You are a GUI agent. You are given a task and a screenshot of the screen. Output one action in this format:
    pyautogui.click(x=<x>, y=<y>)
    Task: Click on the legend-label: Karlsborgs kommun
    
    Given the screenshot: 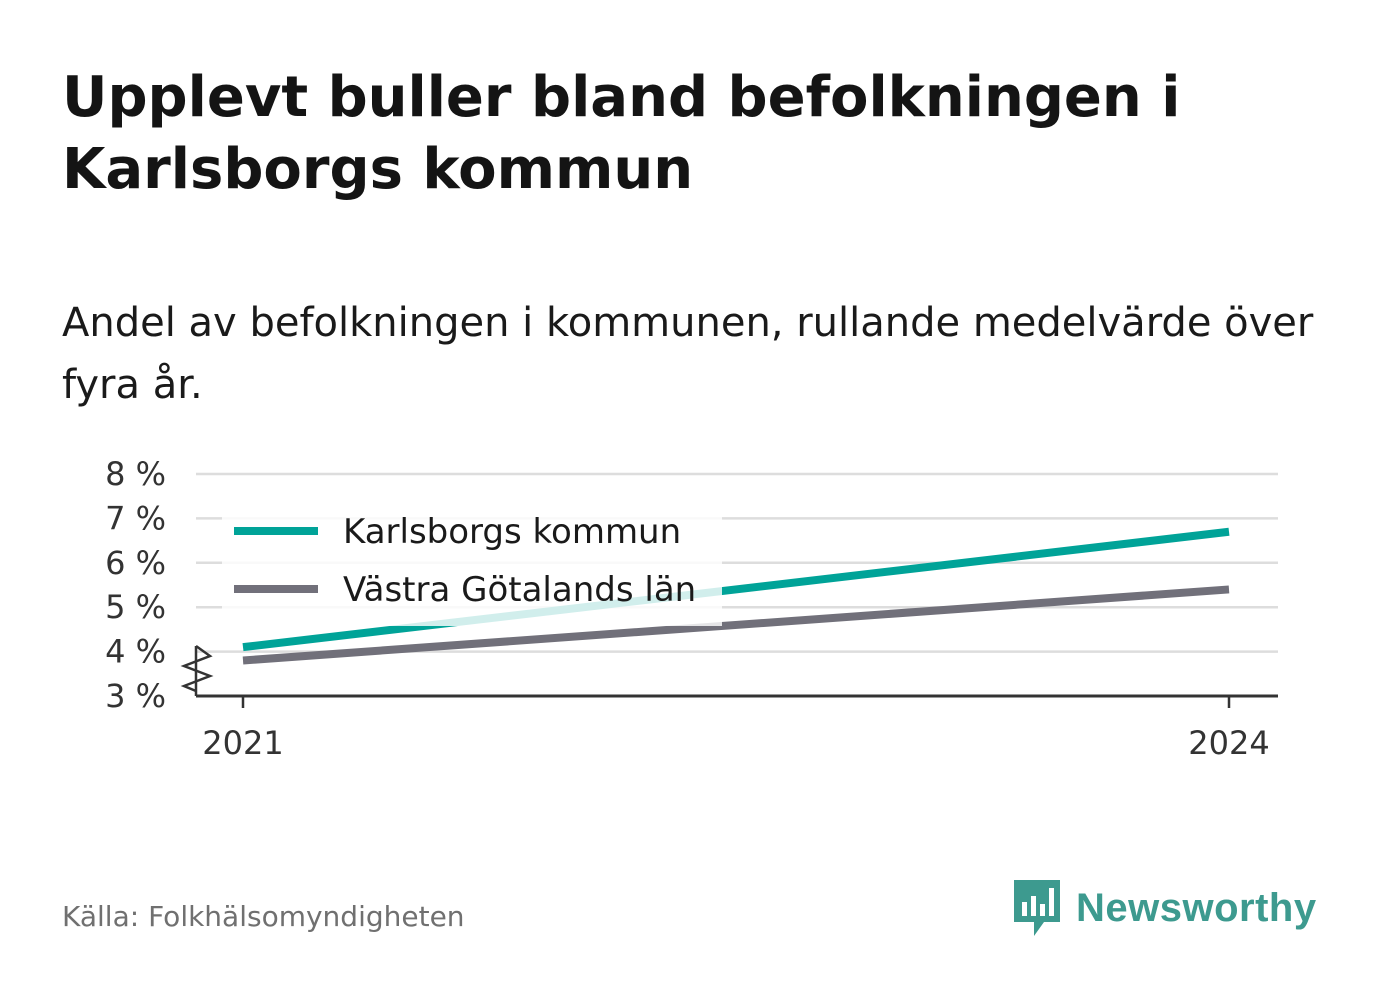 What is the action you would take?
    pyautogui.click(x=512, y=532)
    